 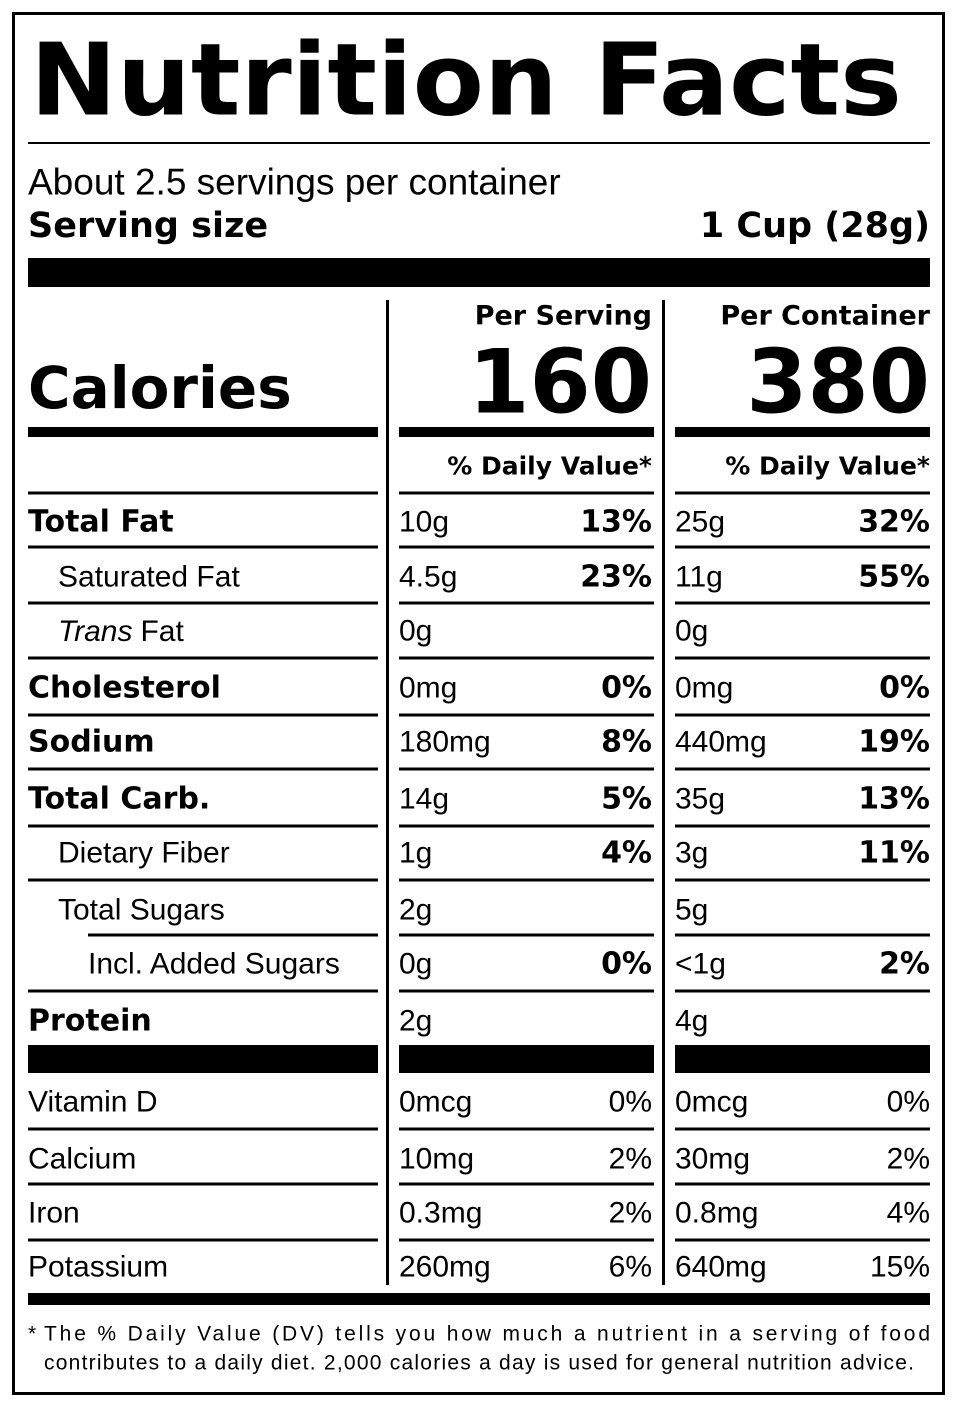 I want to click on nutrient-name: Vitamin D, so click(x=93, y=1102).